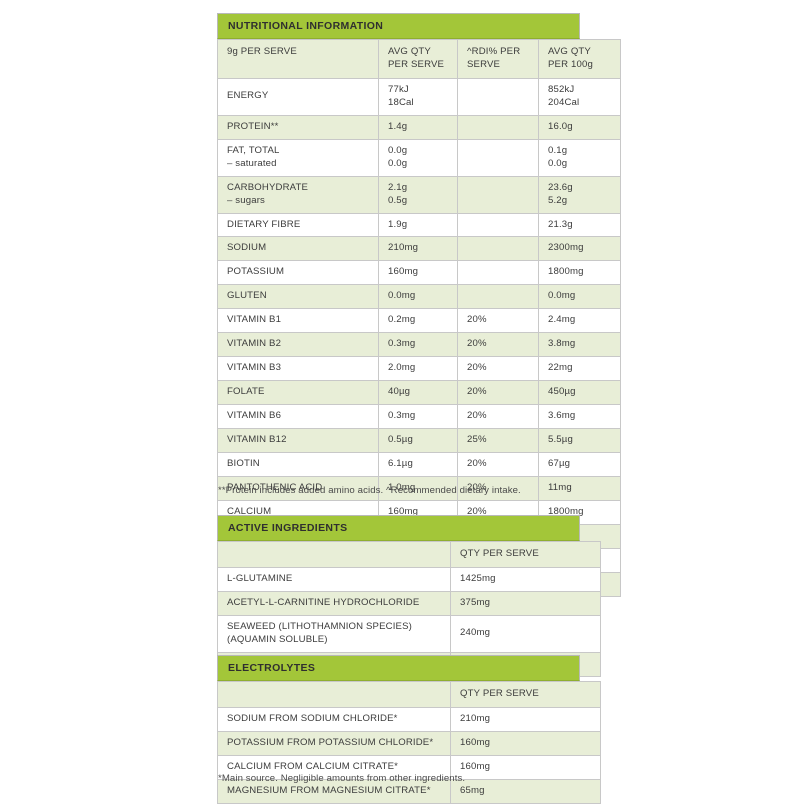 This screenshot has width=800, height=804. Describe the element at coordinates (560, 439) in the screenshot. I see `nutrient-per-100g-line1: 5.5µg` at that location.